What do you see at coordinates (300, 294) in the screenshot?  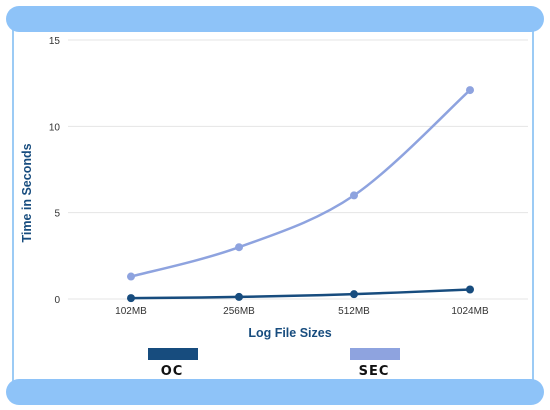 I see `oc-series-line` at bounding box center [300, 294].